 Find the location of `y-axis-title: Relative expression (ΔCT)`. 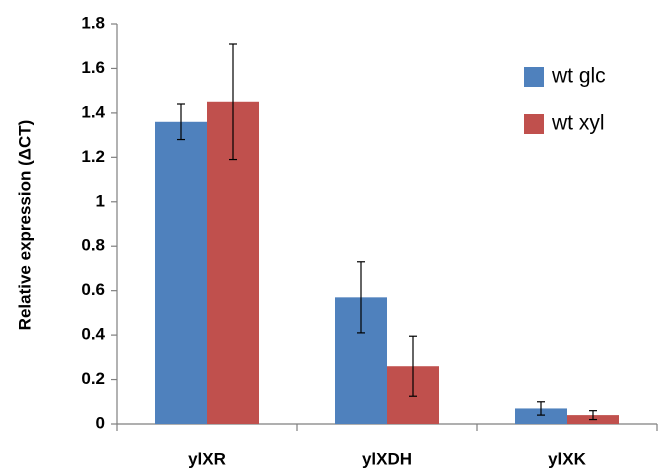

y-axis-title: Relative expression (ΔCT) is located at coordinates (24, 225).